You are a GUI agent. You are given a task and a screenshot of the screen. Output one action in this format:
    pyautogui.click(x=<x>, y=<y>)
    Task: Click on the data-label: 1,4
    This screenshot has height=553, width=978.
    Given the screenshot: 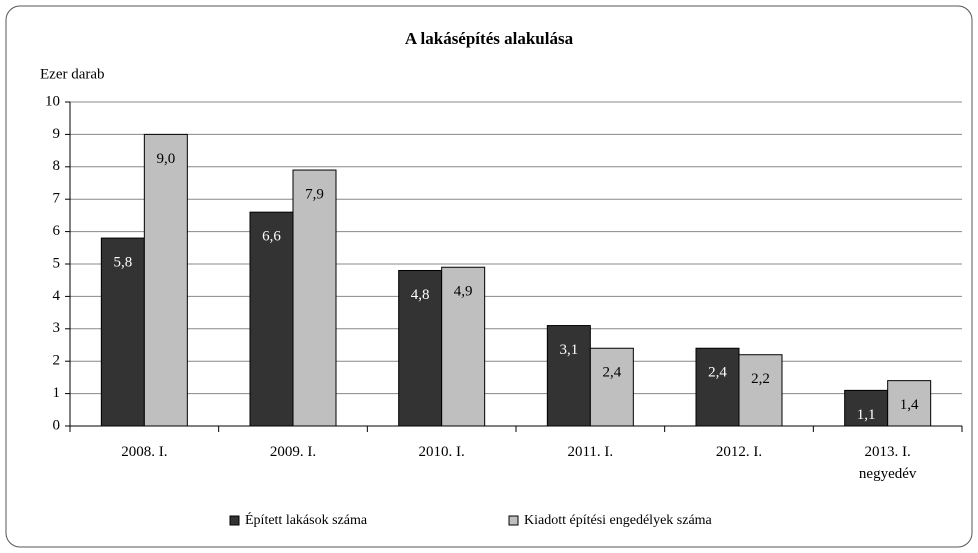 What is the action you would take?
    pyautogui.click(x=909, y=405)
    